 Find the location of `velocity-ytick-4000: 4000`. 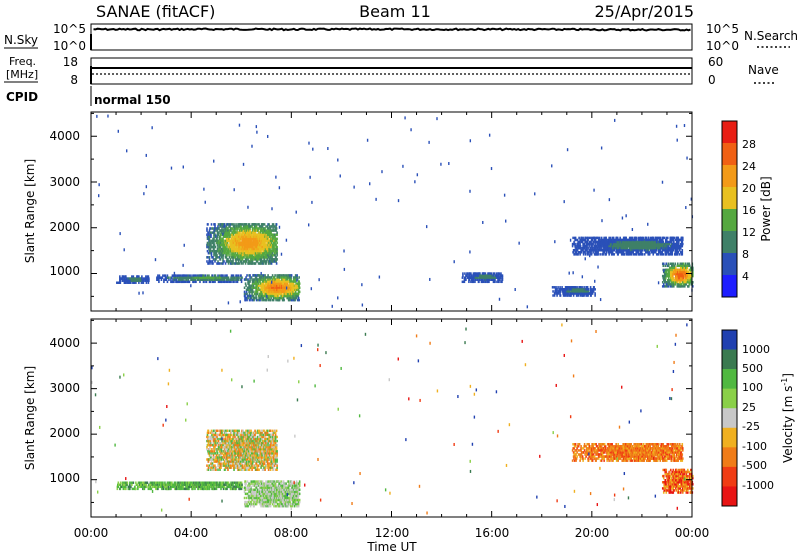

velocity-ytick-4000: 4000 is located at coordinates (64, 343).